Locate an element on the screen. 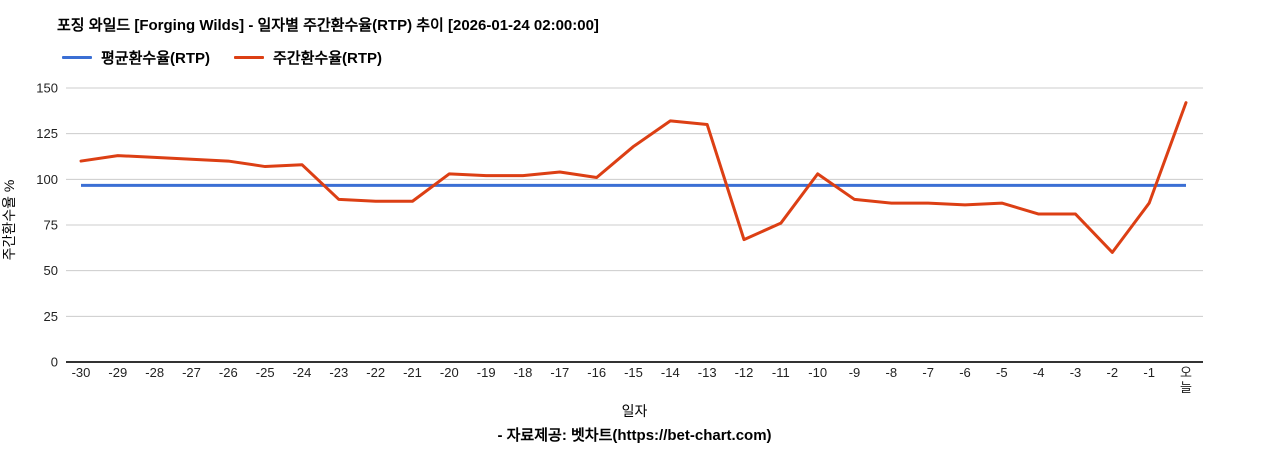 The image size is (1268, 450). x-tick-label: -4 is located at coordinates (1039, 372).